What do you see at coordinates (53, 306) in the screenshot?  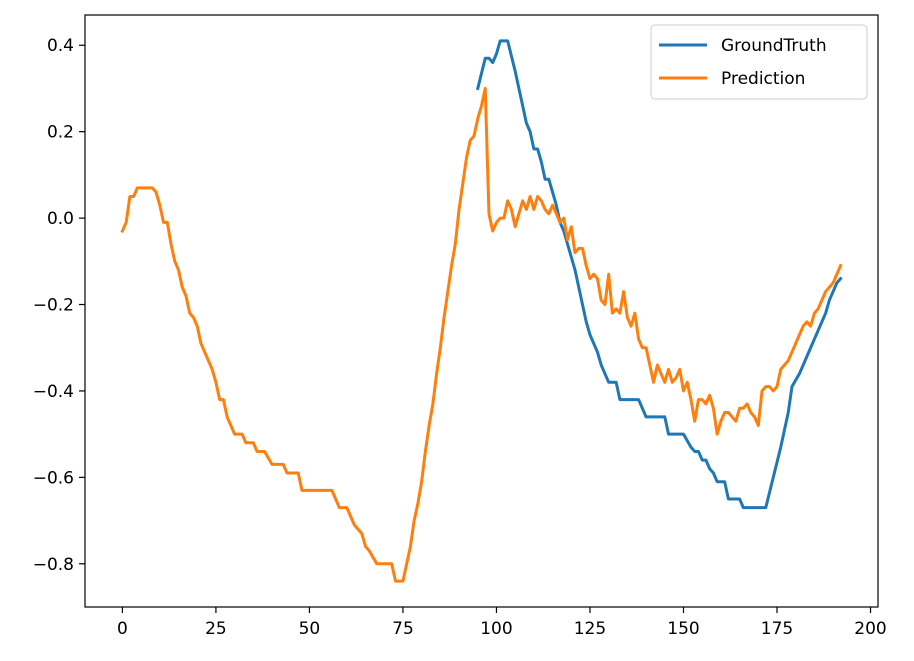 I see `y-tick-label: −0.2` at bounding box center [53, 306].